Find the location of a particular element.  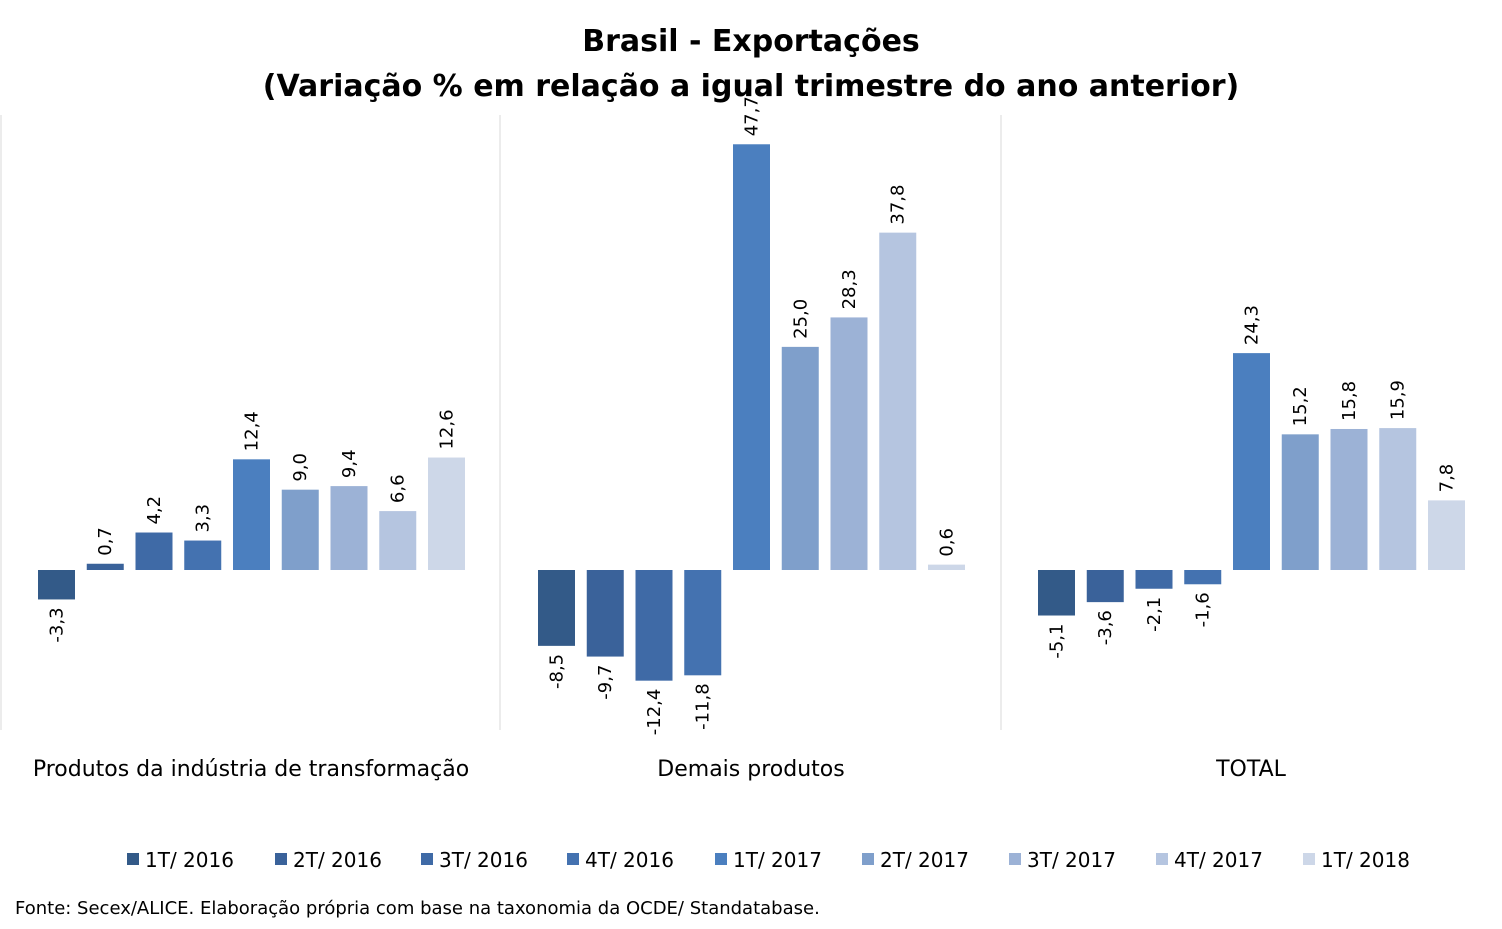

legend-item: 4T/ 2016 is located at coordinates (620, 860).